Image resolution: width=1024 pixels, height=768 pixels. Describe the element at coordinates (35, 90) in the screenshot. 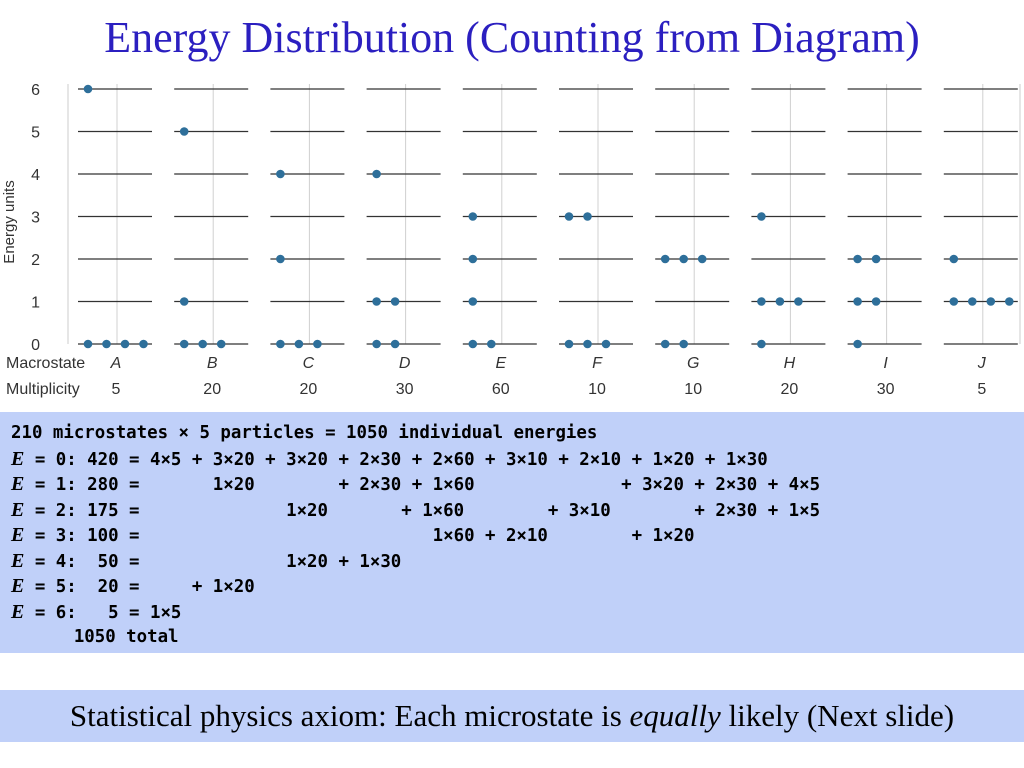

I see `energy-level-label: 6` at that location.